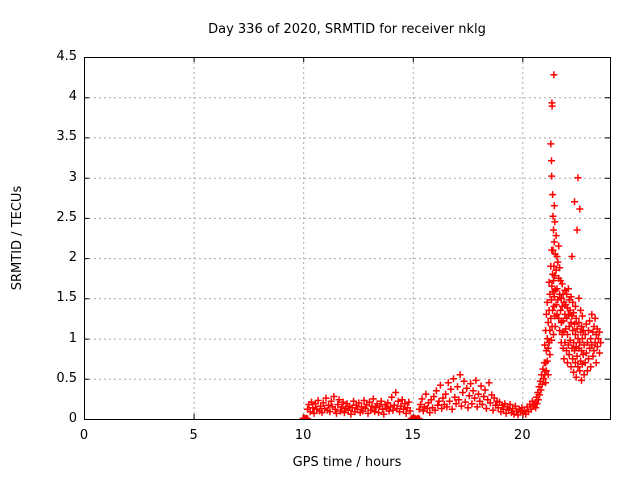  Describe the element at coordinates (413, 435) in the screenshot. I see `x-tick-label: 15` at that location.